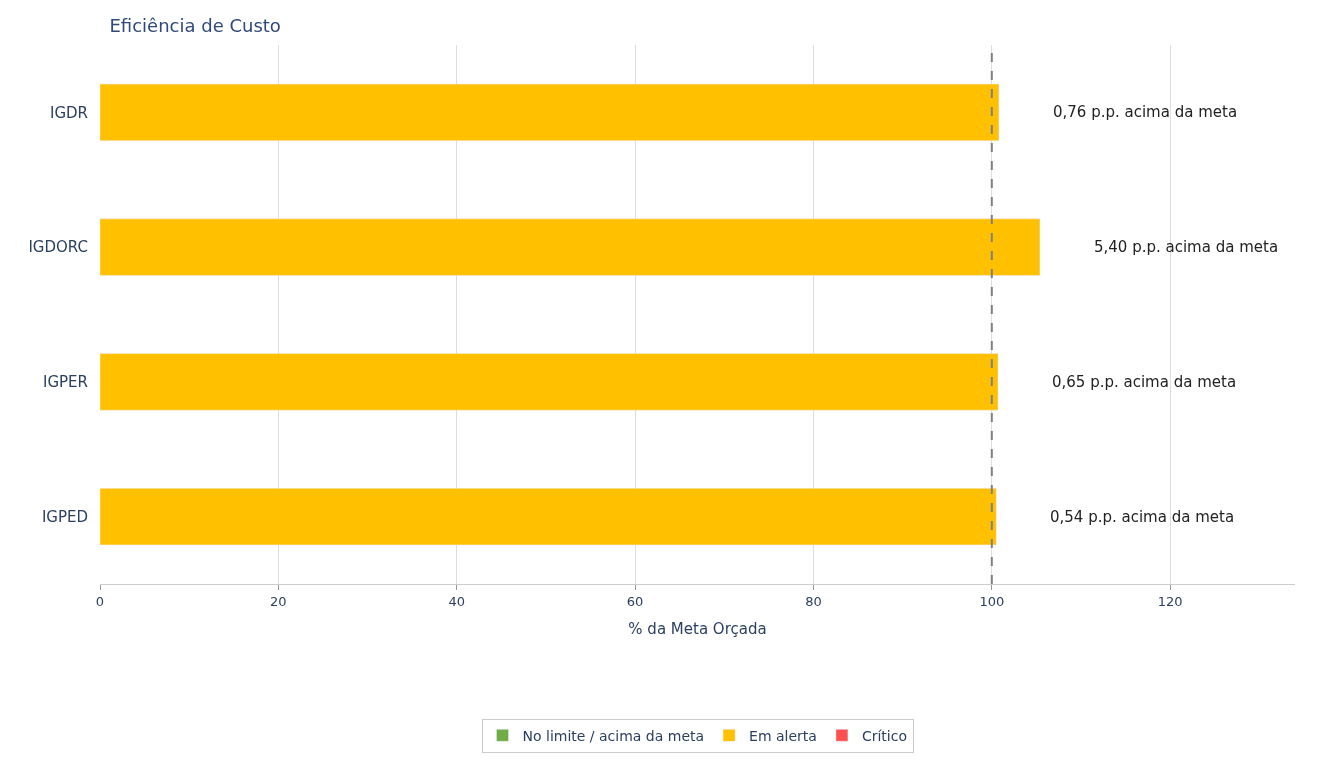 Image resolution: width=1335 pixels, height=765 pixels. Describe the element at coordinates (813, 601) in the screenshot. I see `x-tick-label: 80` at that location.